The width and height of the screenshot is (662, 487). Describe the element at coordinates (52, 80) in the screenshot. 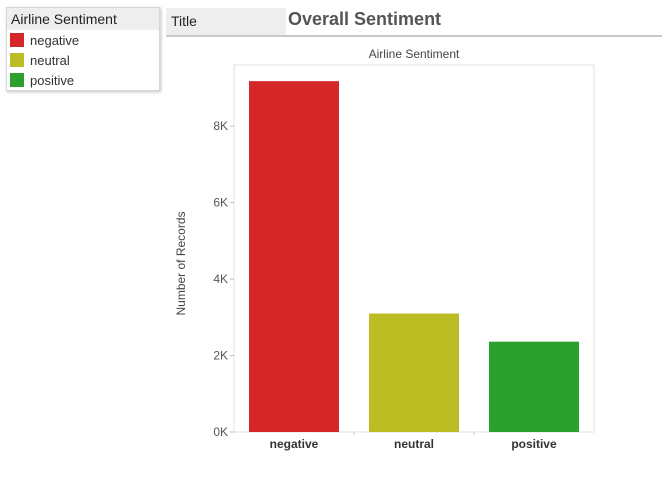

I see `legend-label-positive: positive` at that location.